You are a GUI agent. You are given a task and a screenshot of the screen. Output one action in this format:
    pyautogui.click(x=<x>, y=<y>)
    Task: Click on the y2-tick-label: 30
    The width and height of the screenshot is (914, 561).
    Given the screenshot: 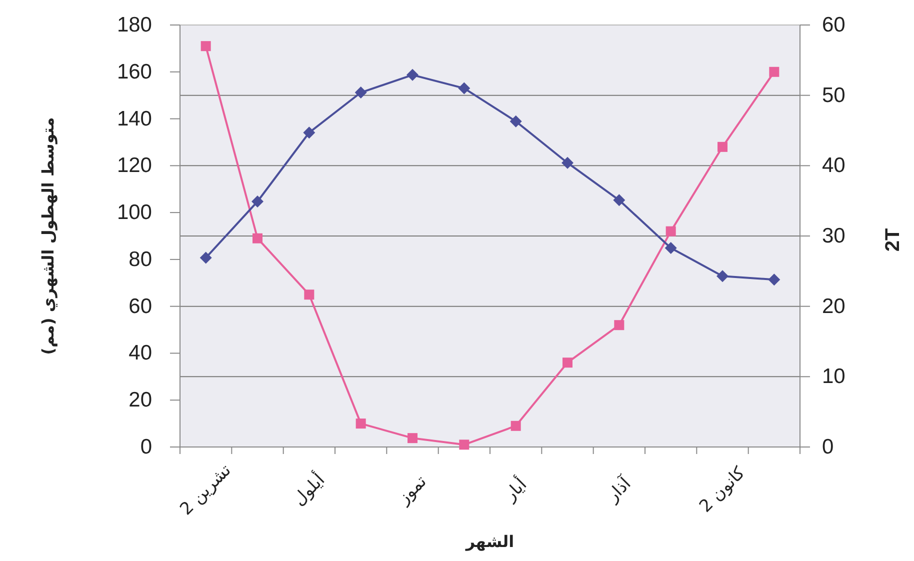 What is the action you would take?
    pyautogui.click(x=834, y=236)
    